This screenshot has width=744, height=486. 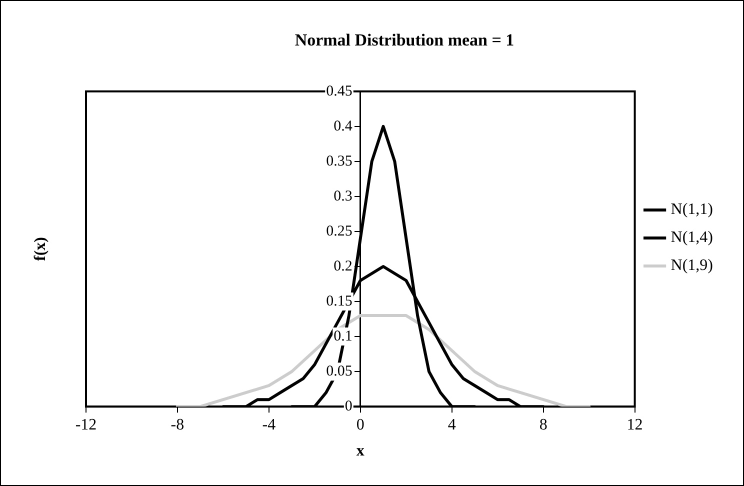 What do you see at coordinates (348, 406) in the screenshot?
I see `y-tick-label: 0` at bounding box center [348, 406].